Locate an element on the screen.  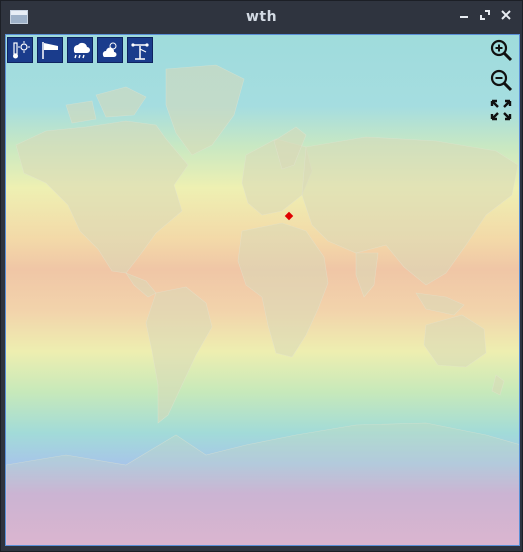
minimize-button is located at coordinates (464, 17).